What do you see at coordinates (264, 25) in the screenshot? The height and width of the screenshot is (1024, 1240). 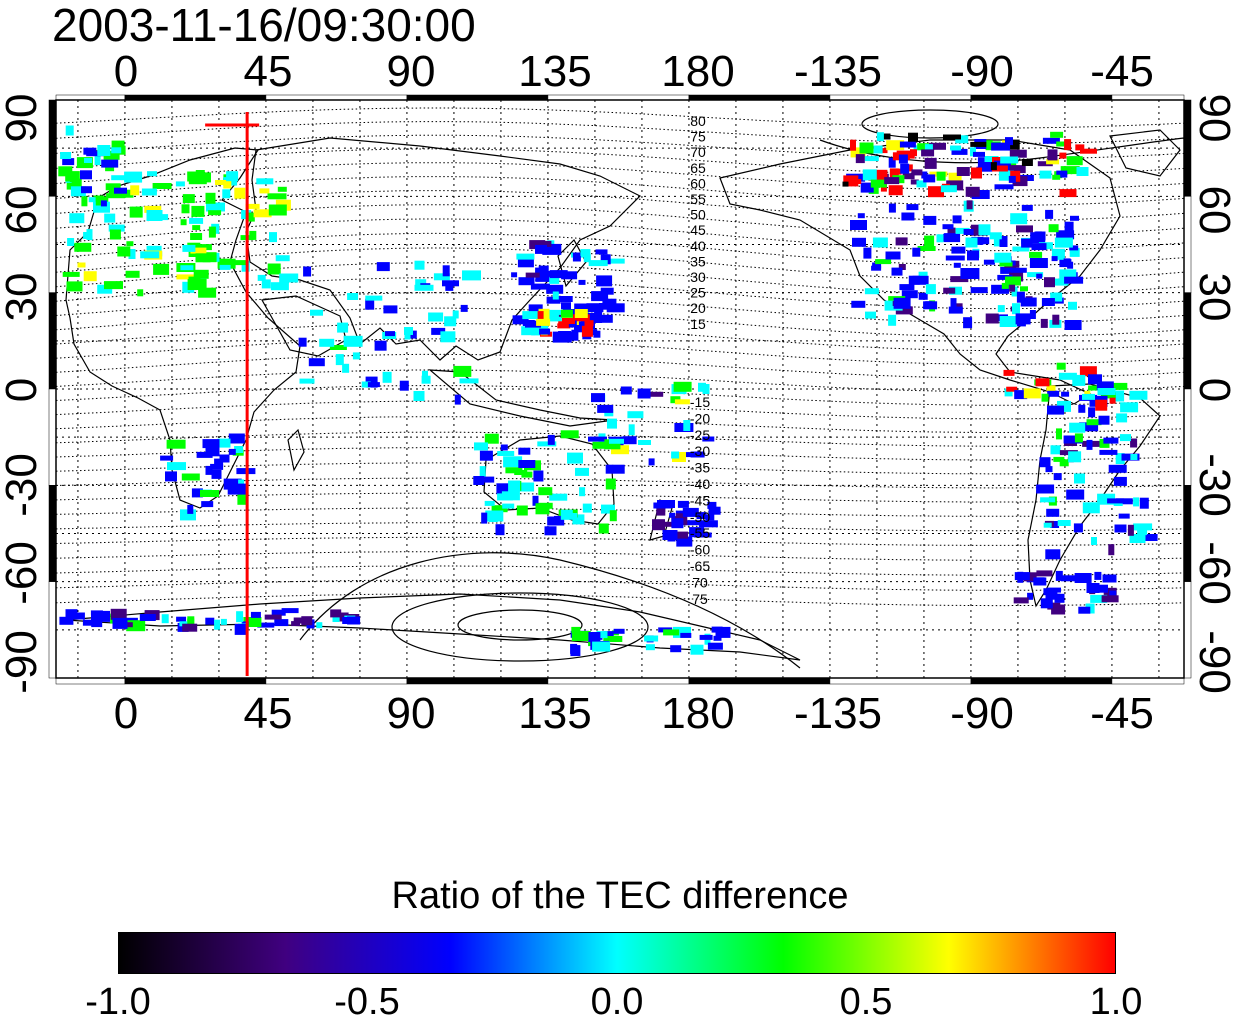 I see `map-title: 2003-11-16/09:30:00` at bounding box center [264, 25].